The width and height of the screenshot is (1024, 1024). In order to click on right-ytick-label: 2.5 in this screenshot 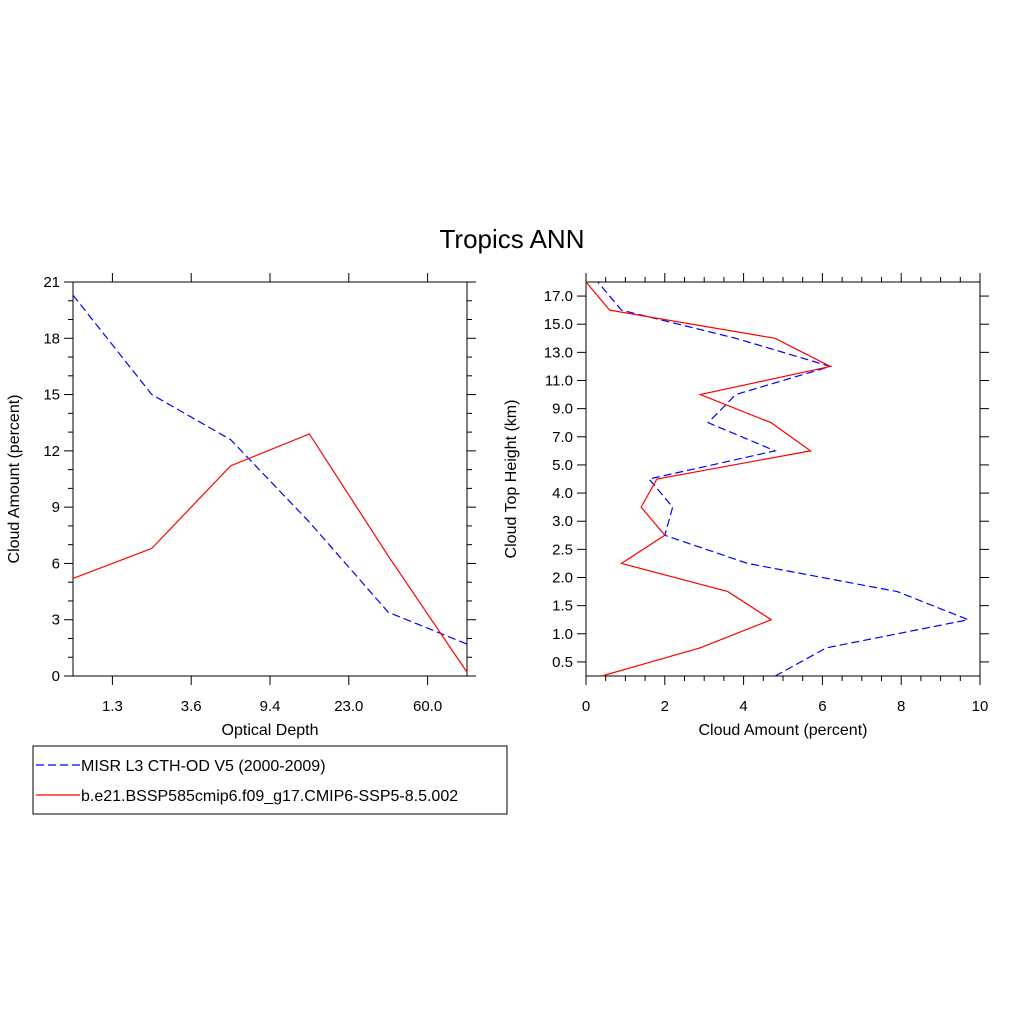, I will do `click(562, 549)`.